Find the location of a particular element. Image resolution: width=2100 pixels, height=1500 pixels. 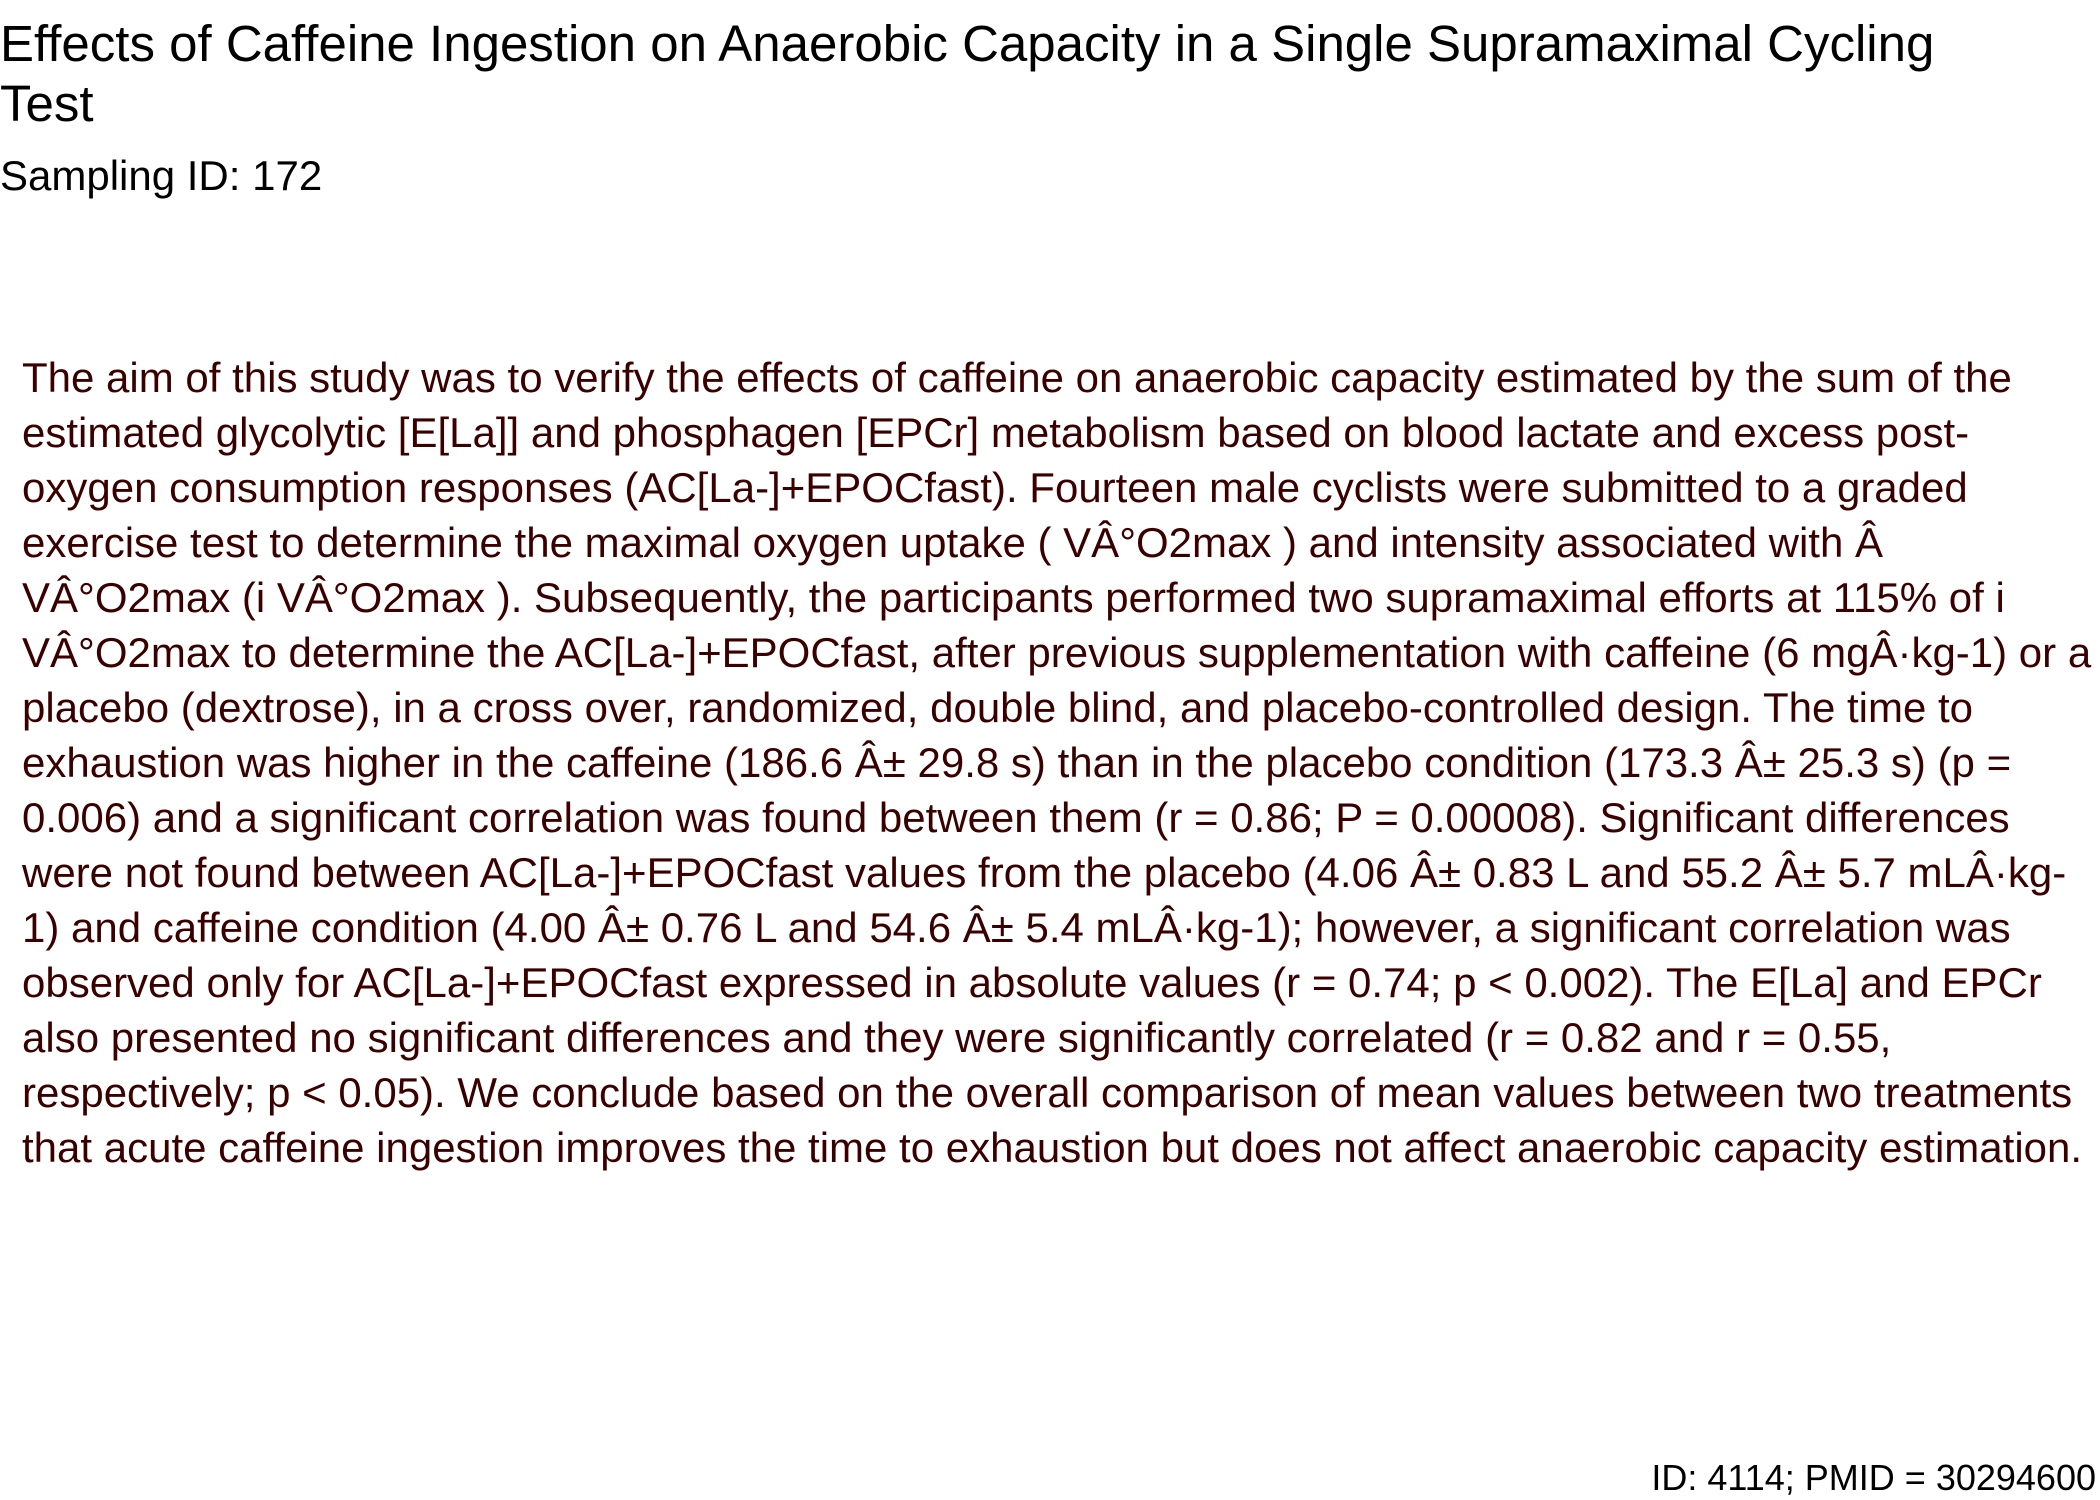

footer-id: ID: 4114; PMID = 30294600 is located at coordinates (1873, 1477).